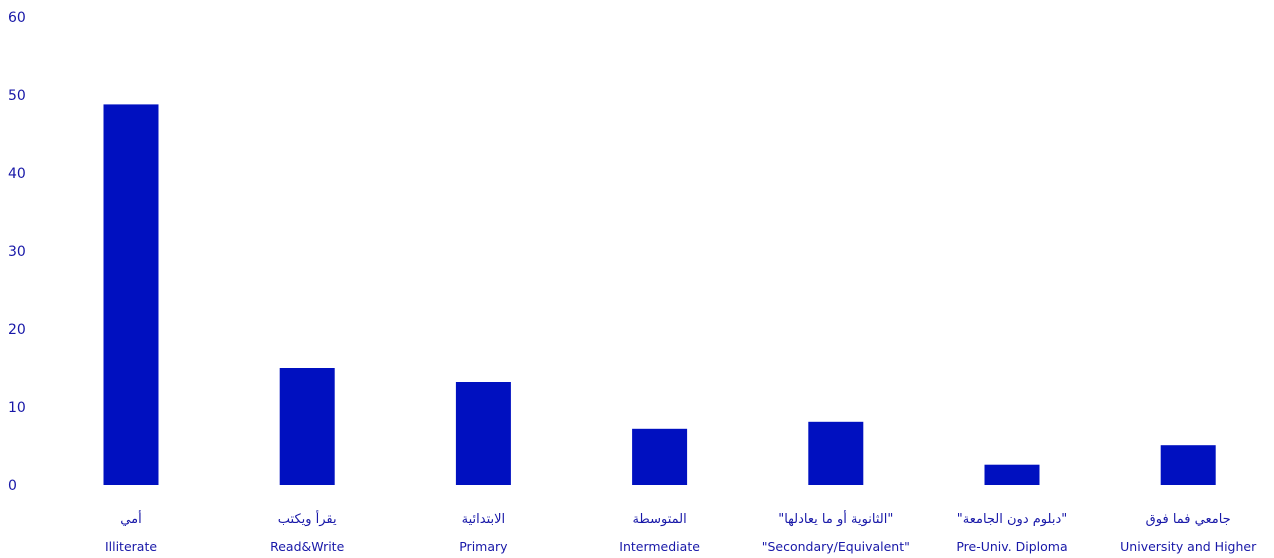 Image resolution: width=1274 pixels, height=558 pixels. Describe the element at coordinates (659, 519) in the screenshot. I see `x-tick-label-arabic: المتوسطة` at that location.